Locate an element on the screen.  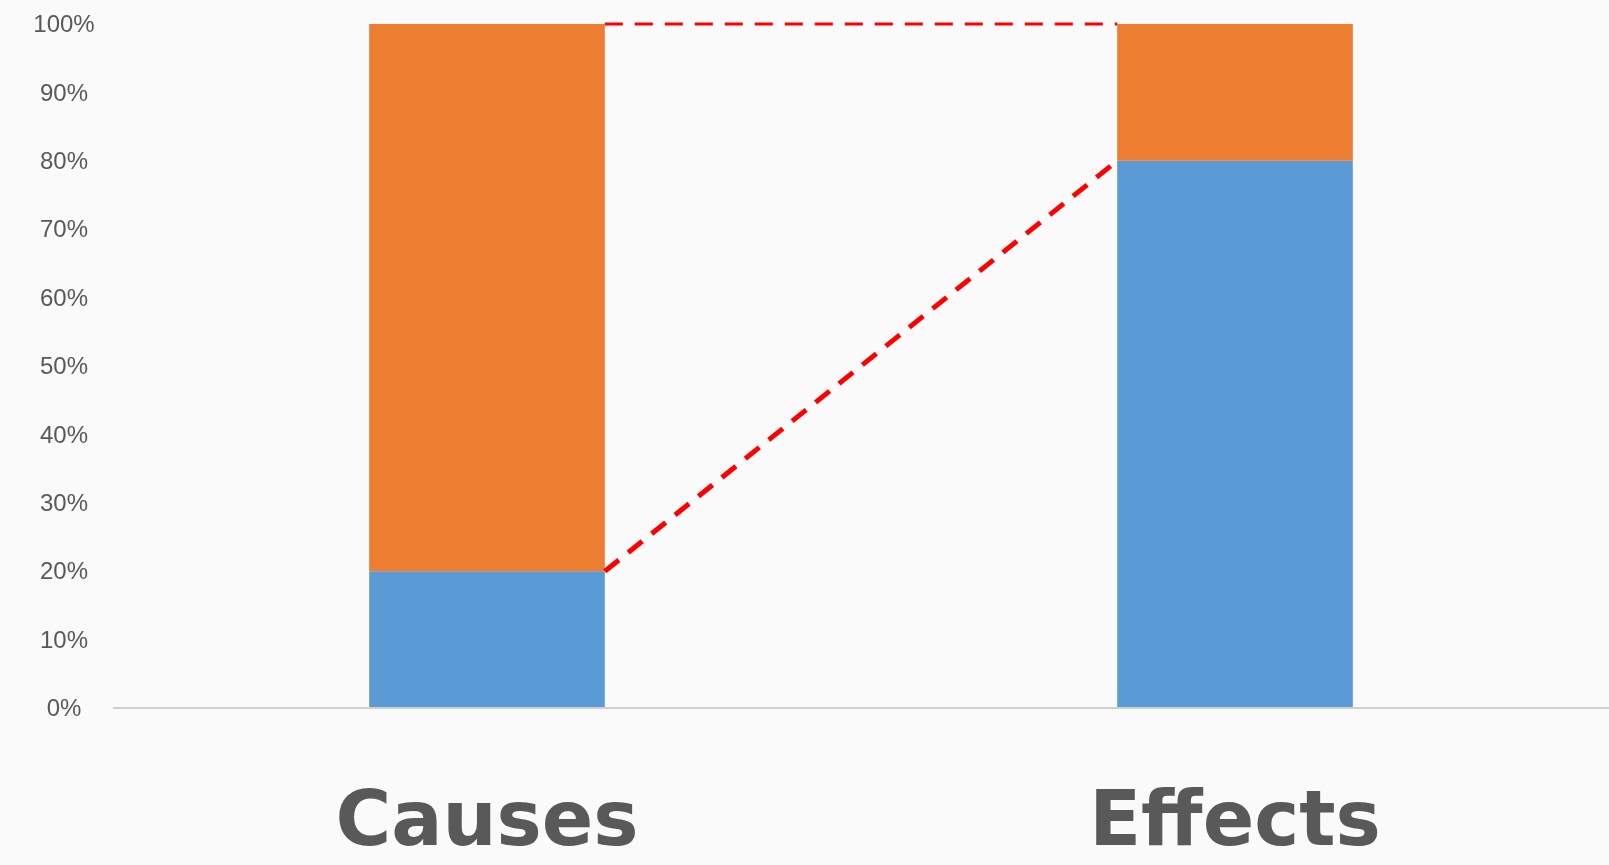
x-tick-label: Effects is located at coordinates (1235, 818).